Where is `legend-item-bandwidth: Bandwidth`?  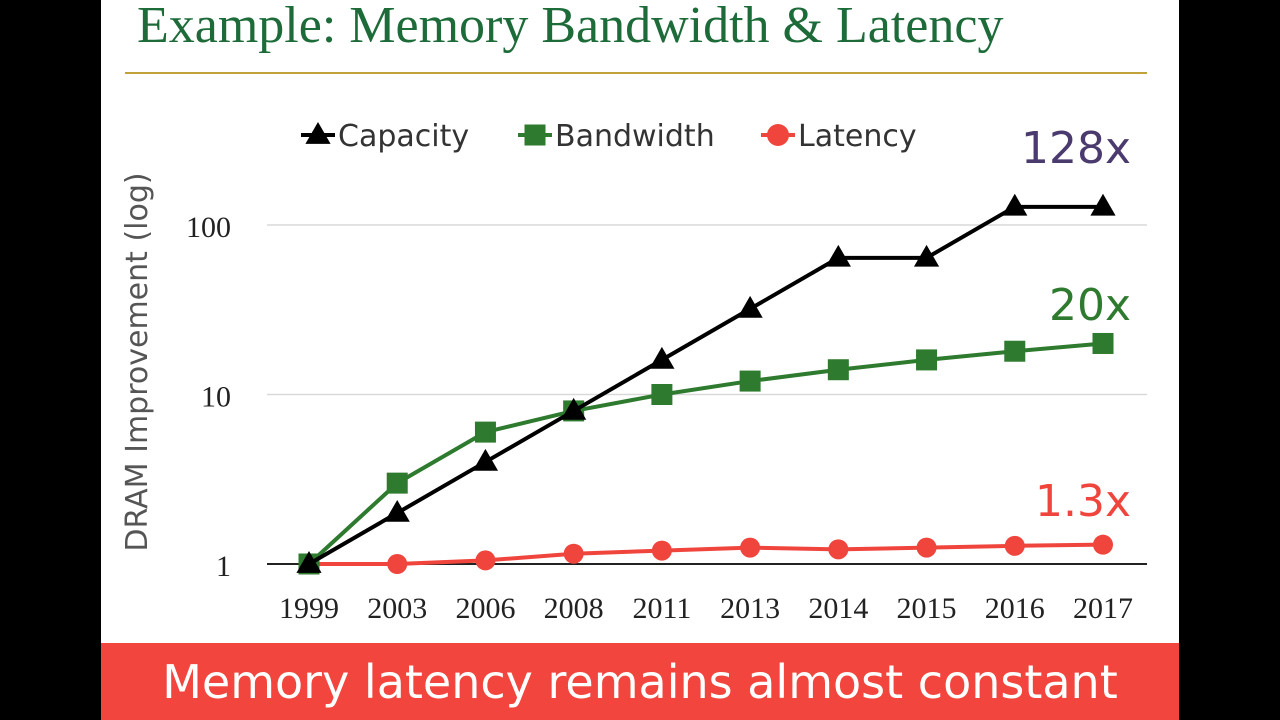
legend-item-bandwidth: Bandwidth is located at coordinates (616, 136).